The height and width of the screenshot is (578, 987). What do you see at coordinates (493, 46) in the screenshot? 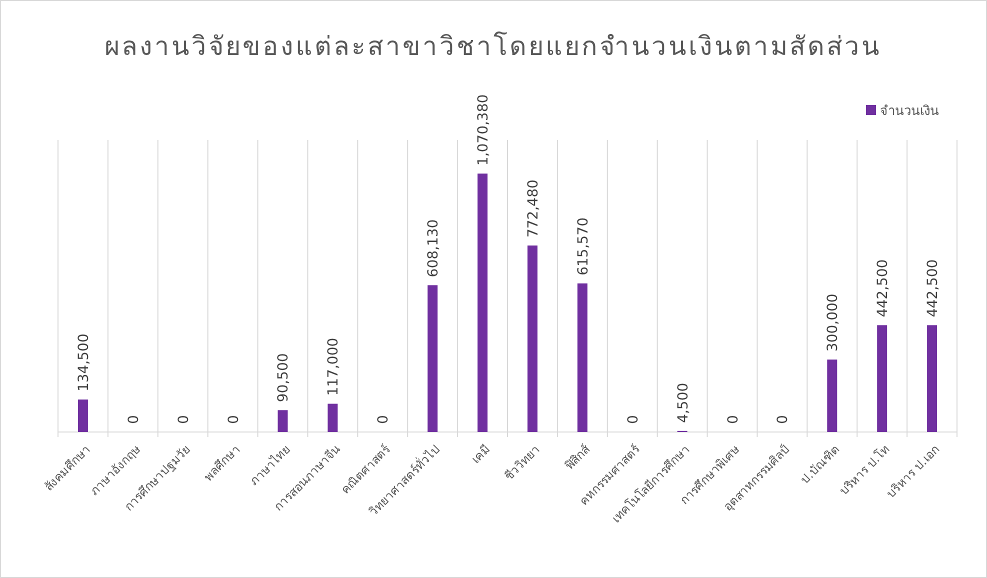
I see `chart-title: ผลงานวิจัยของแต่ละสาขาวิชาโดยแยกจำนวนเงินตามสัดส่วน` at bounding box center [493, 46].